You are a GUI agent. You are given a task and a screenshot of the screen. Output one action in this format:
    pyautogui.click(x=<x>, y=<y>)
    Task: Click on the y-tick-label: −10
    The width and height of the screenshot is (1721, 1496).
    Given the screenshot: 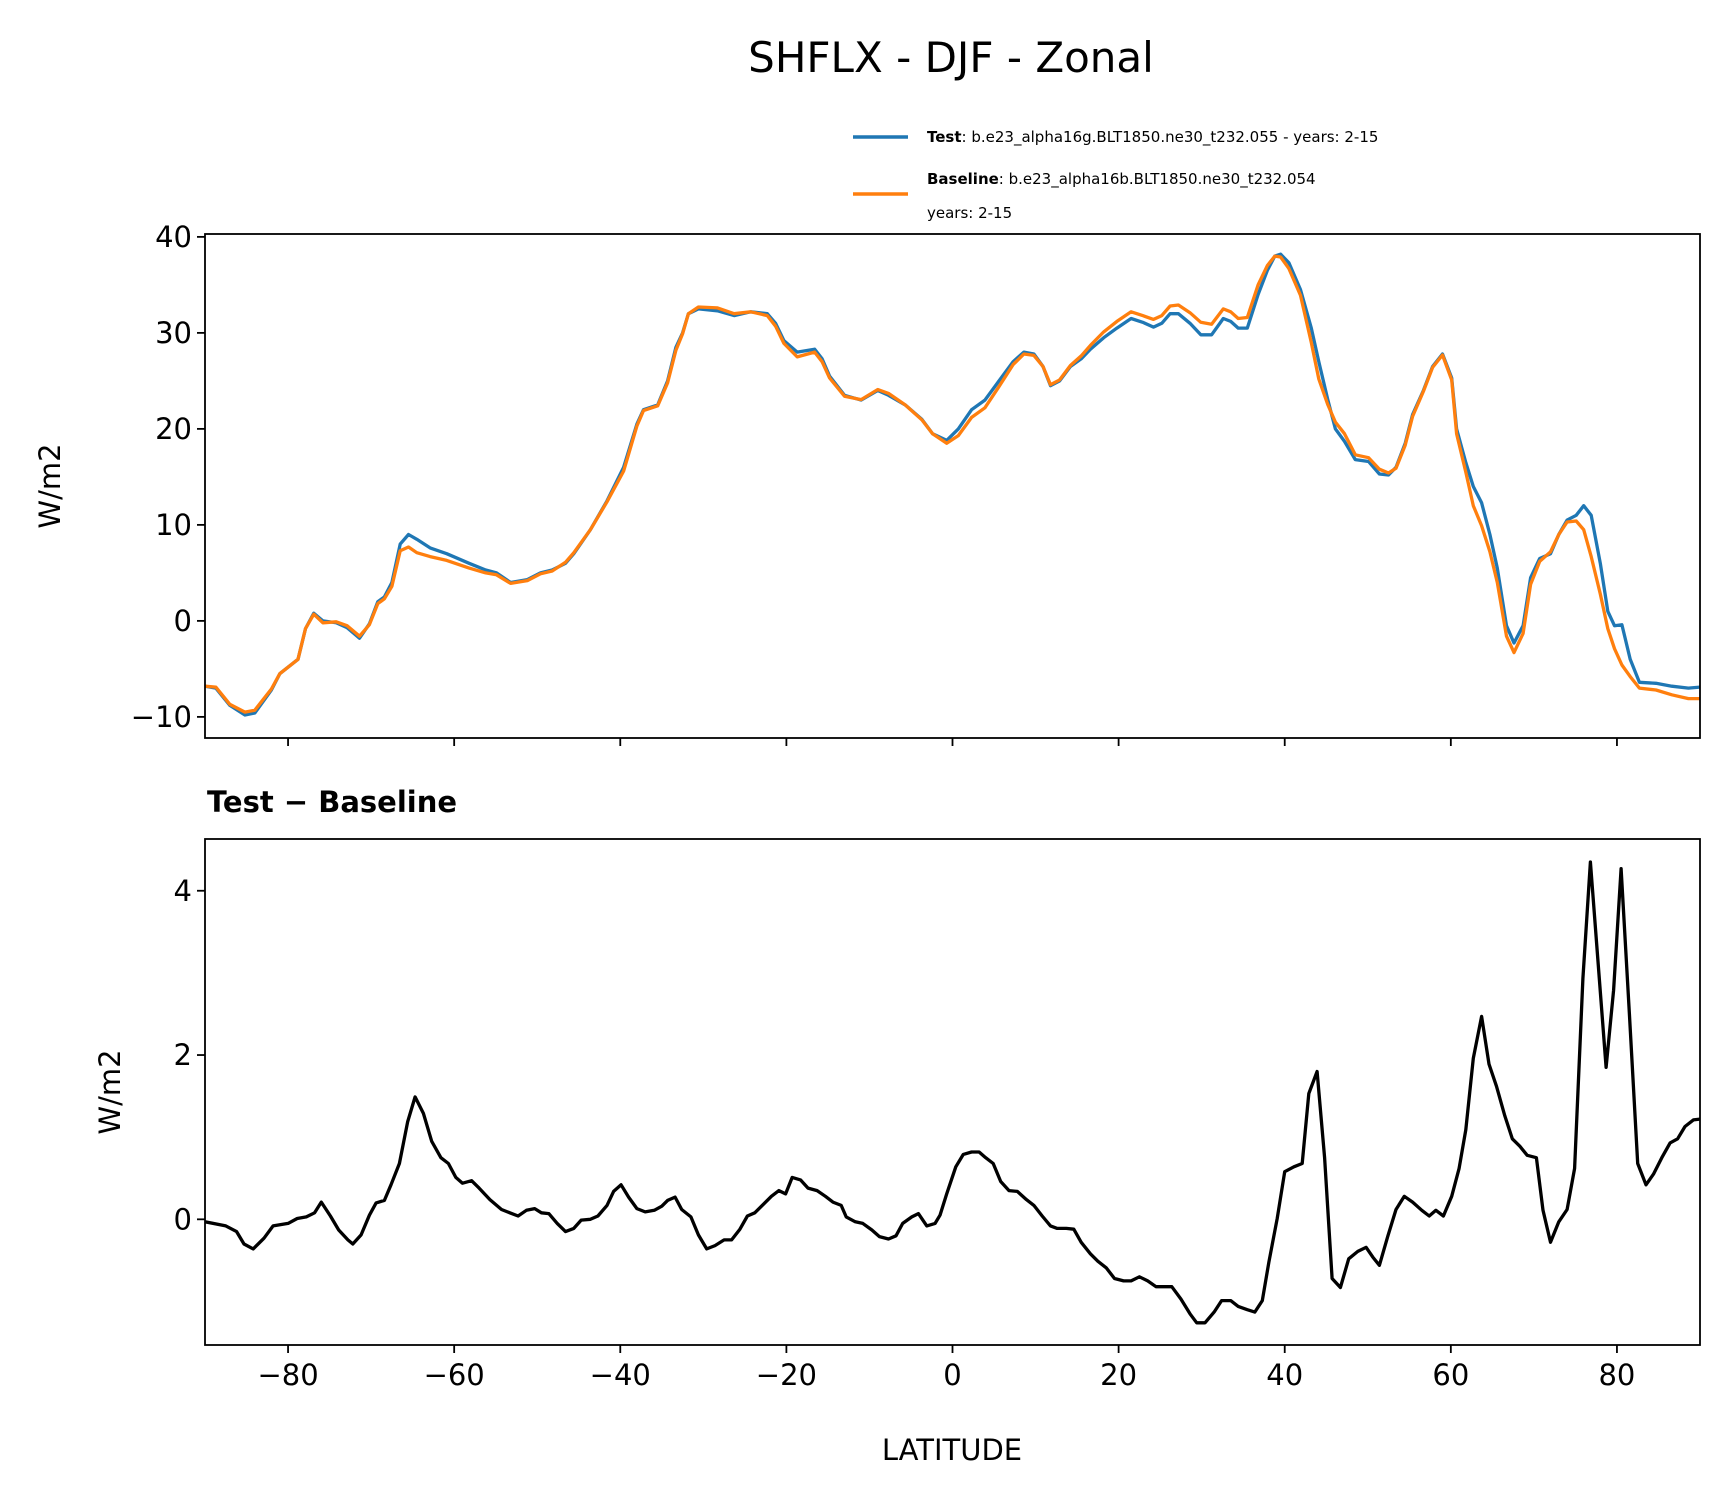 What is the action you would take?
    pyautogui.click(x=161, y=717)
    